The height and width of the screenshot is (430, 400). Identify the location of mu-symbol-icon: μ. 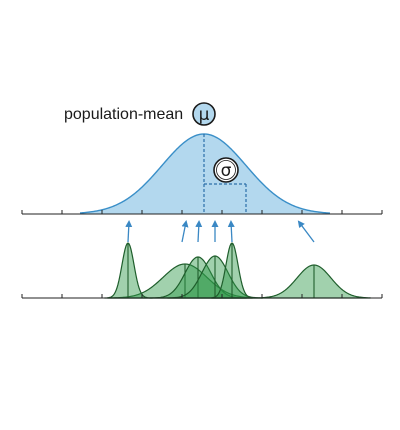
(204, 115).